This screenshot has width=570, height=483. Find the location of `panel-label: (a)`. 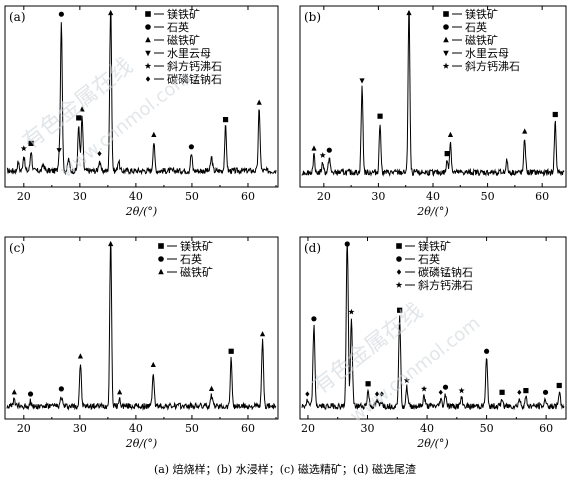

panel-label: (a) is located at coordinates (17, 17).